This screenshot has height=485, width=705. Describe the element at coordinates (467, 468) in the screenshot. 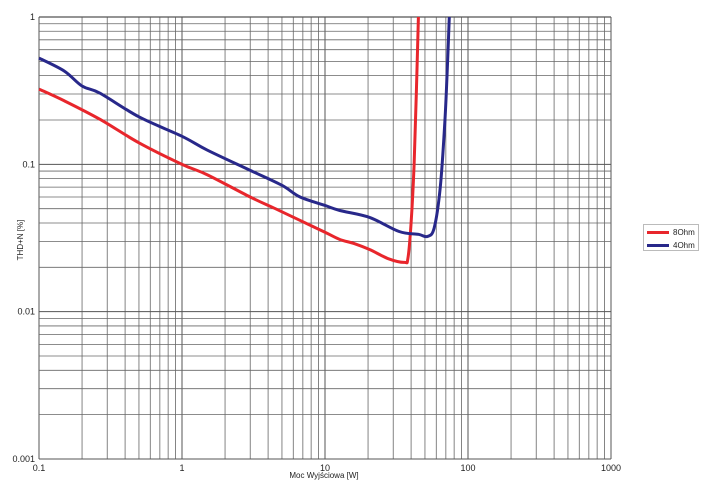

I see `x-tick-label: 100` at that location.